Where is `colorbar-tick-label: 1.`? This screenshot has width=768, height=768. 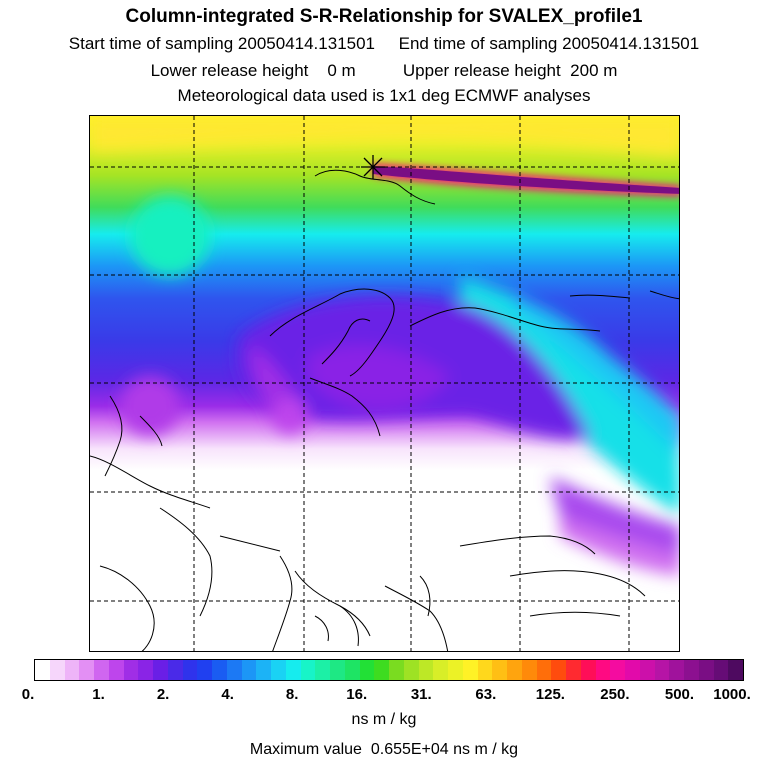 colorbar-tick-label: 1. is located at coordinates (98, 694).